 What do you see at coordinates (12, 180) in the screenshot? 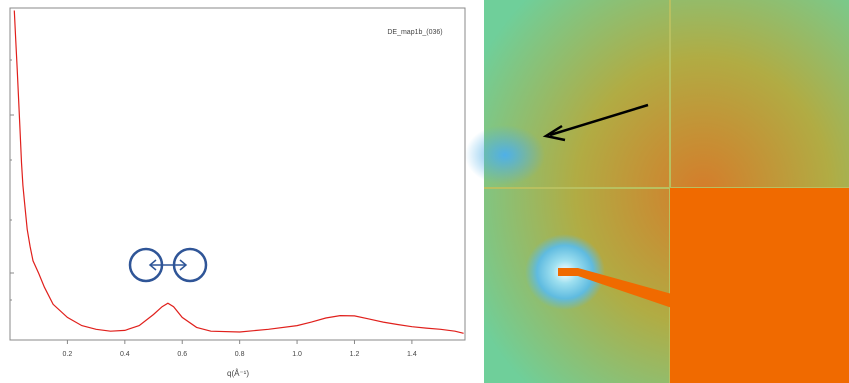
I see `y-minor-ticks` at bounding box center [12, 180].